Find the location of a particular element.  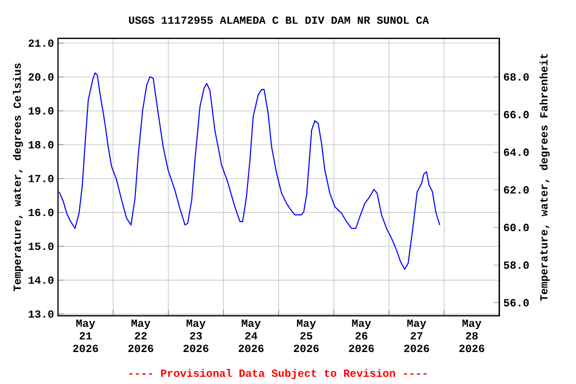

x-tick-label: May 23 2026 is located at coordinates (195, 336).